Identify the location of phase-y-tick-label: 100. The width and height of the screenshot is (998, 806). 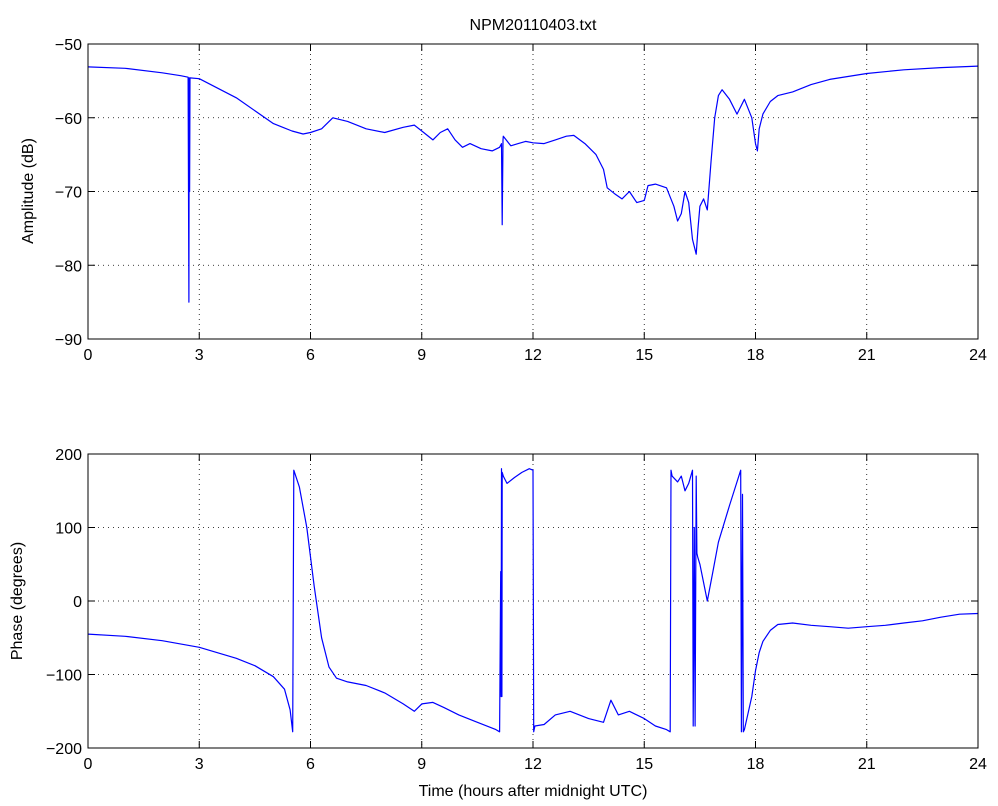
(68, 529).